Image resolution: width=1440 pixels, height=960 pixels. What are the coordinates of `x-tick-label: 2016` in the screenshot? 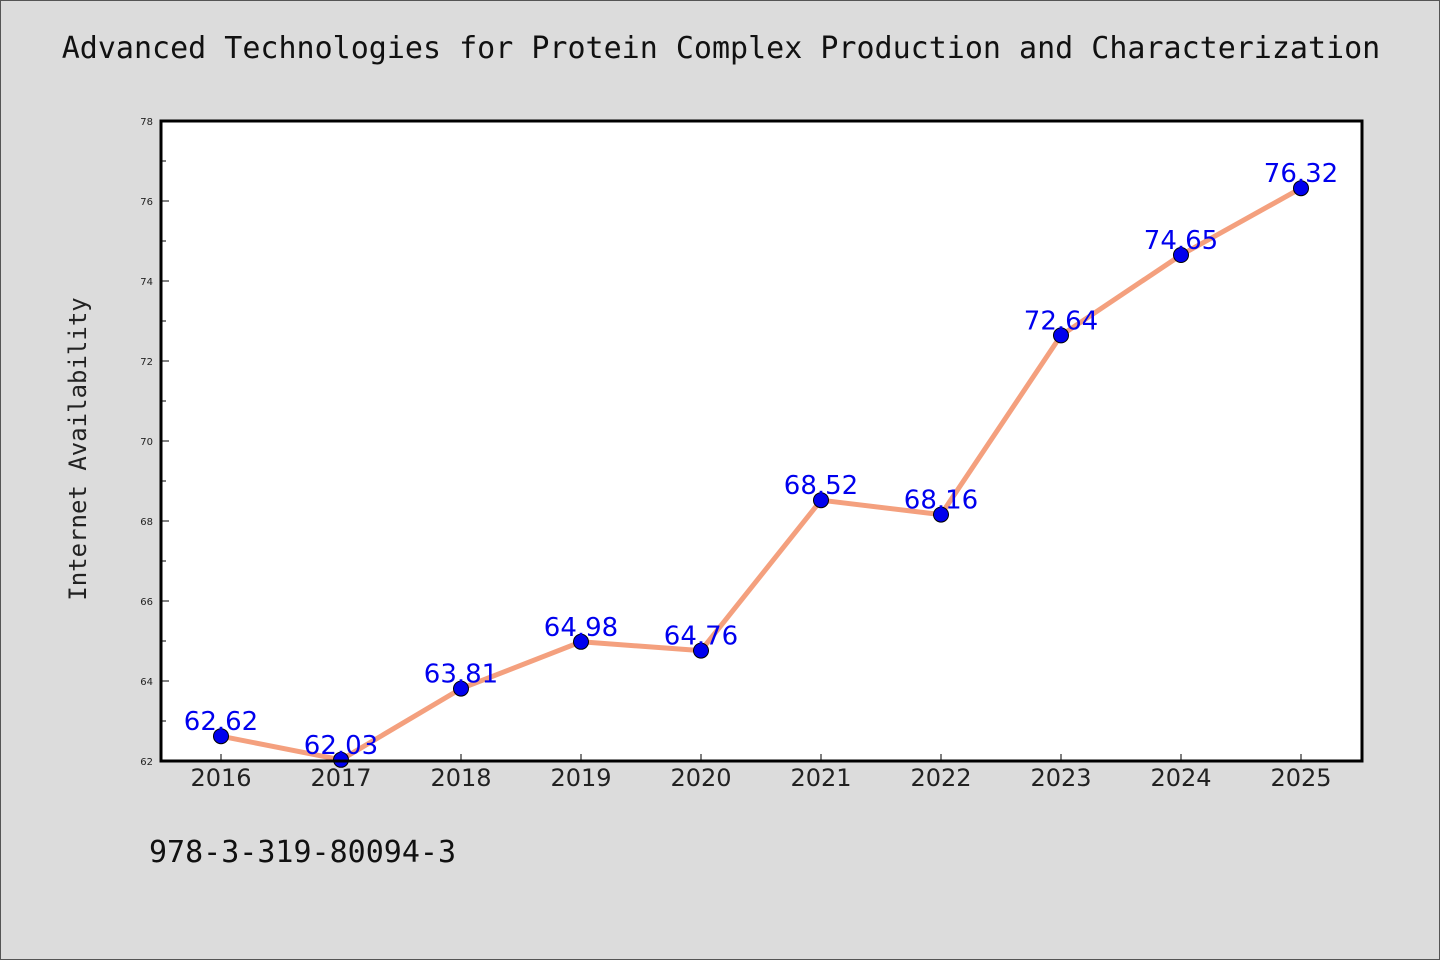 It's located at (220, 778).